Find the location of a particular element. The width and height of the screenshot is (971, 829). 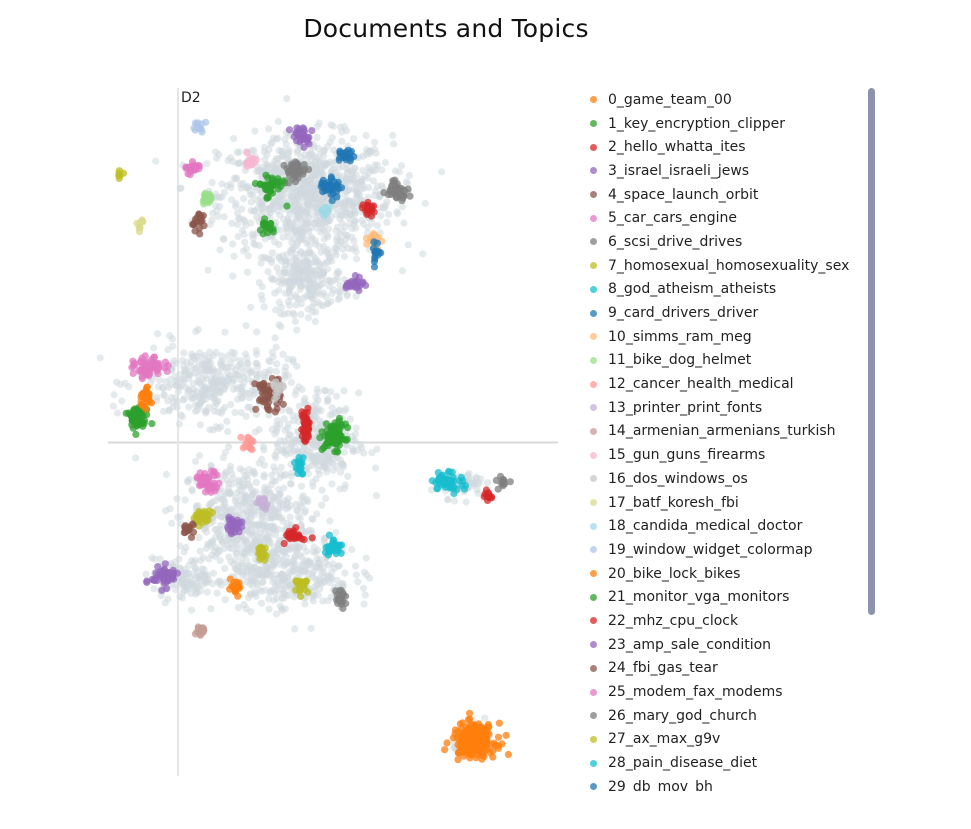

legend-item: 14_armenian_armenians_turkish is located at coordinates (729, 432).